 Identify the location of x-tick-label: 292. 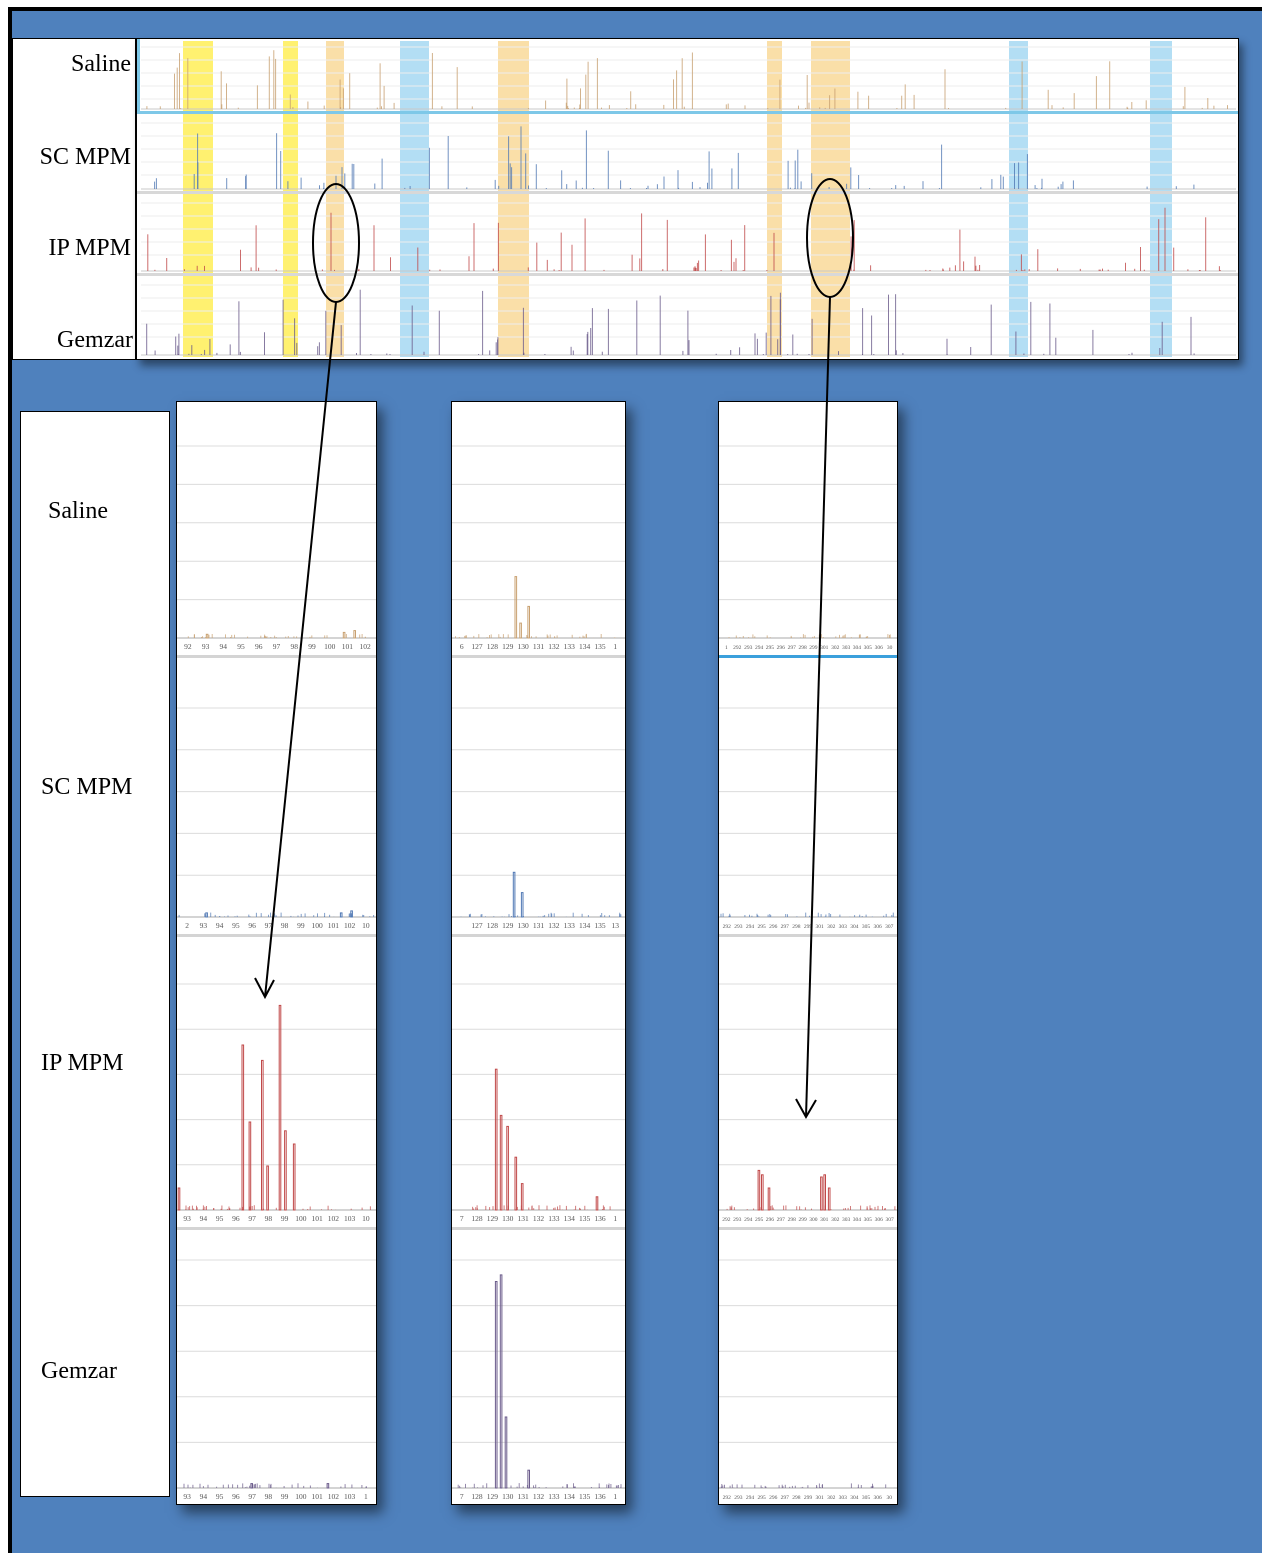
(737, 648).